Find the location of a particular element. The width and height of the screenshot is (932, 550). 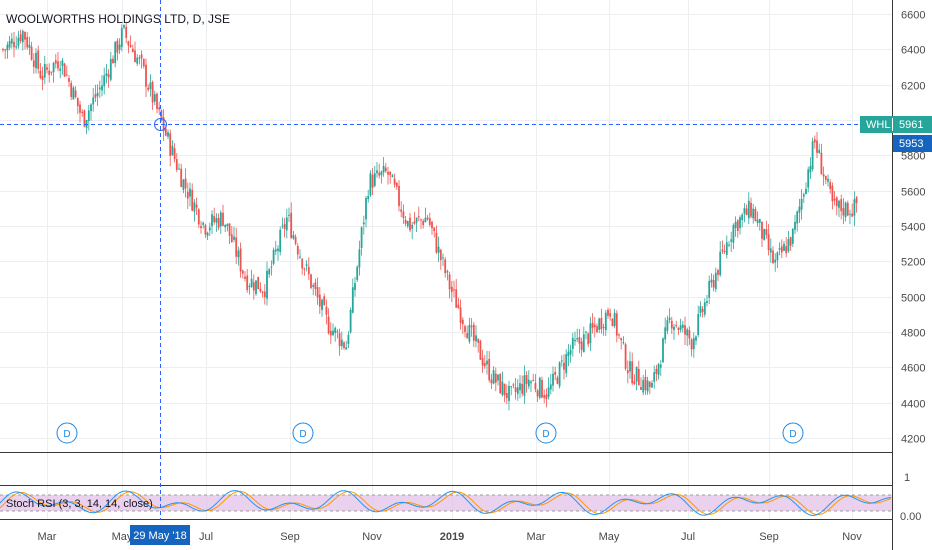

dividend-marker-1: D is located at coordinates (67, 433).